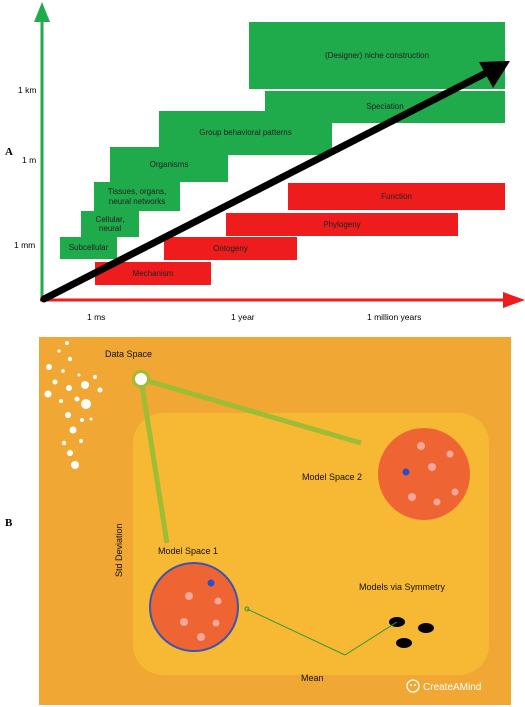  I want to click on model-space-2-label: Model Space 2, so click(332, 477).